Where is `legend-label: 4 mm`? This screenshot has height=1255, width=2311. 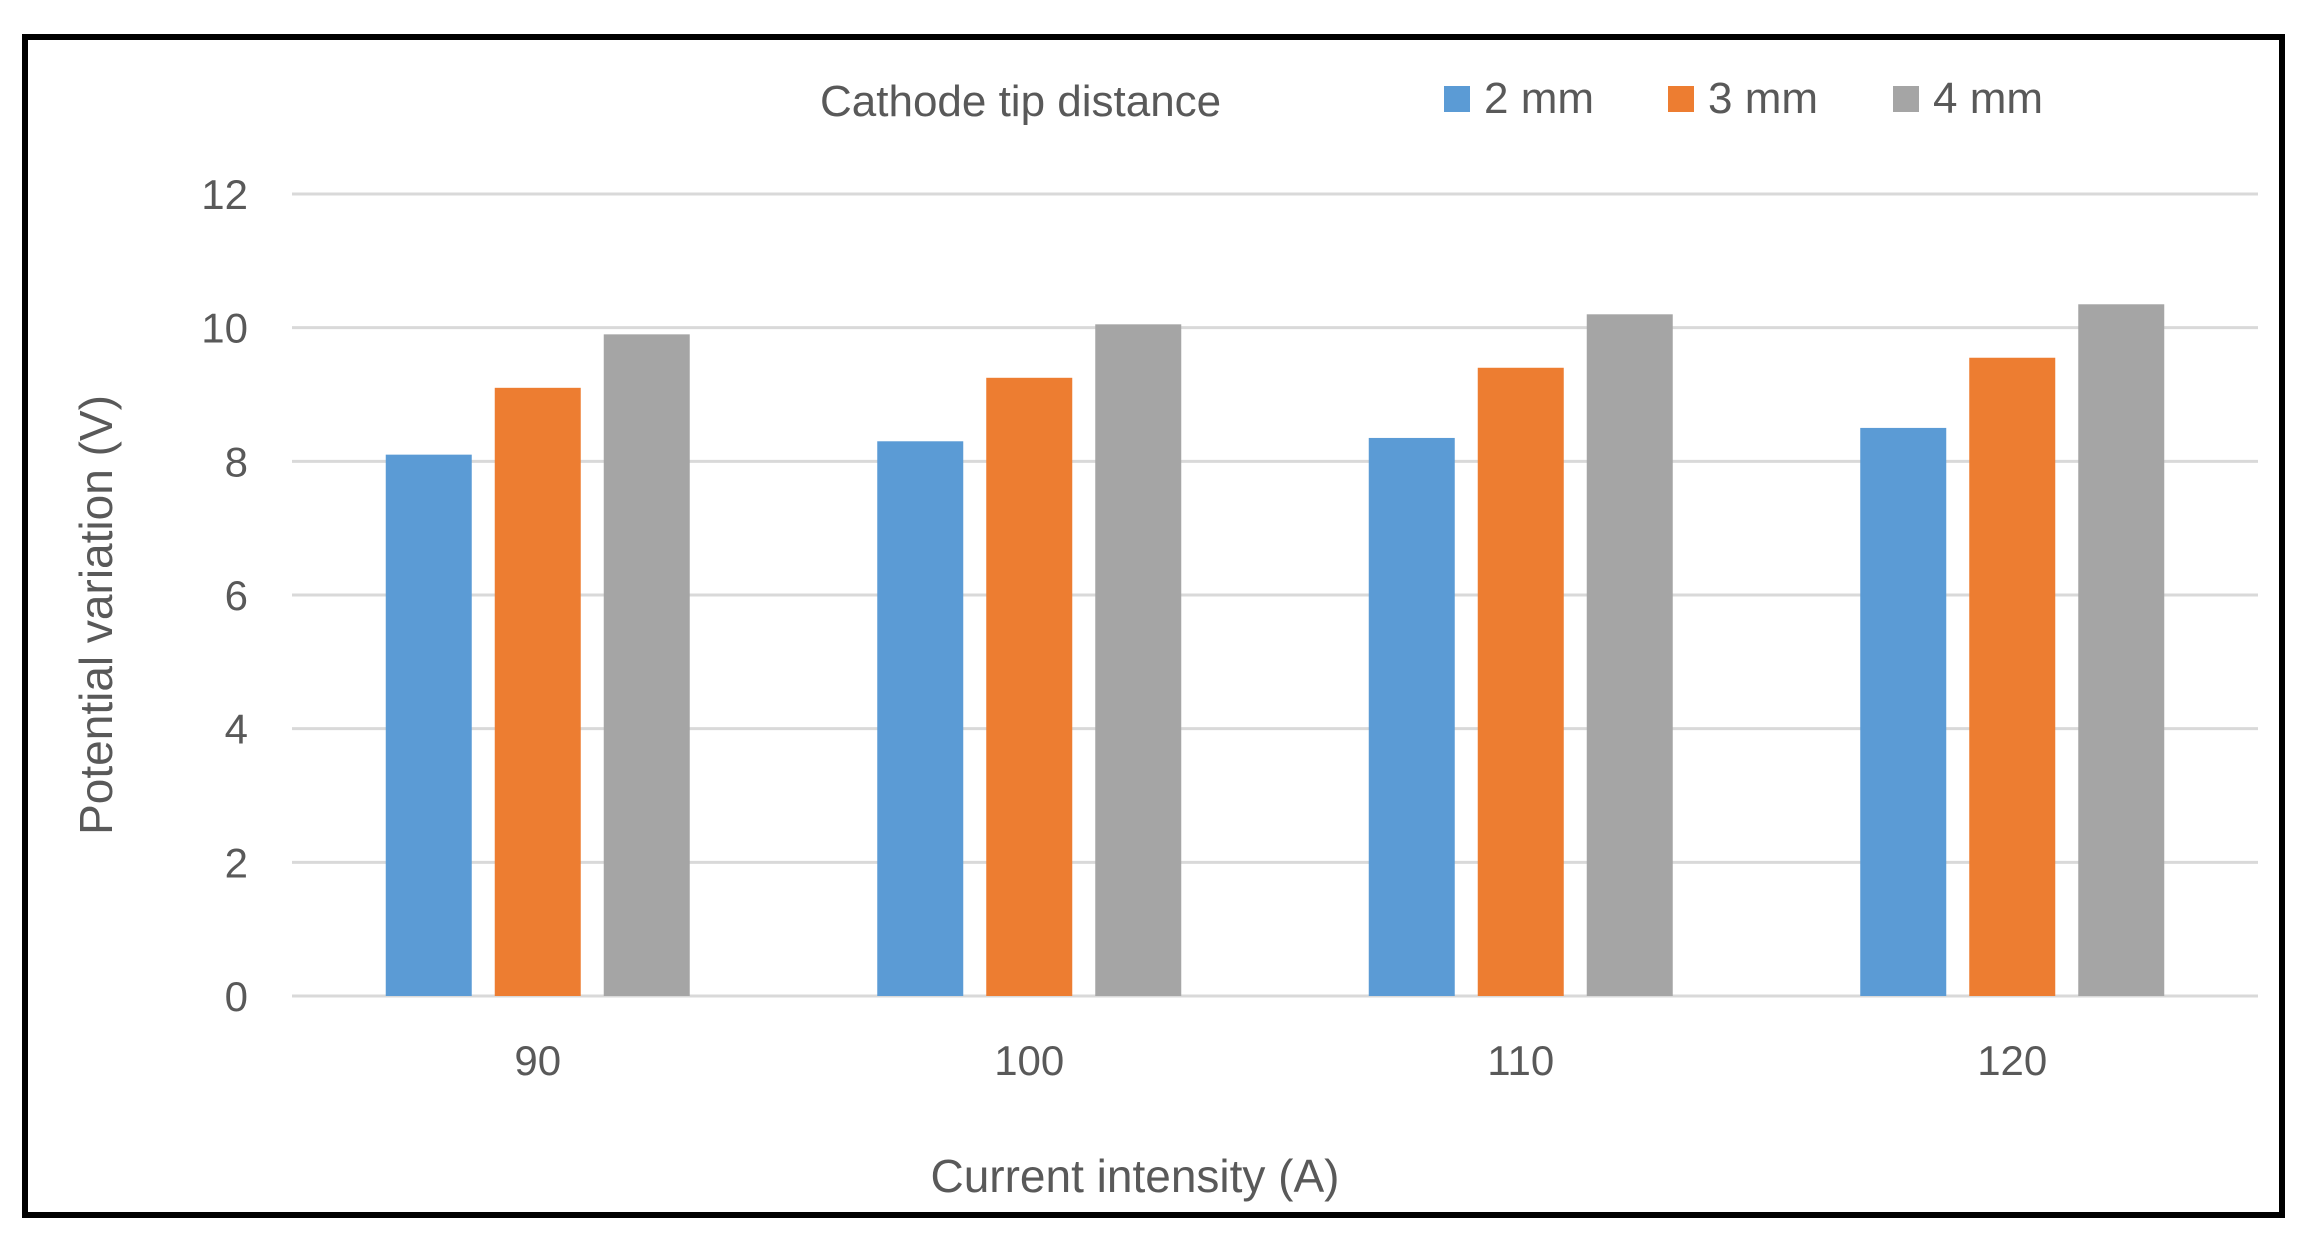
legend-label: 4 mm is located at coordinates (1988, 98).